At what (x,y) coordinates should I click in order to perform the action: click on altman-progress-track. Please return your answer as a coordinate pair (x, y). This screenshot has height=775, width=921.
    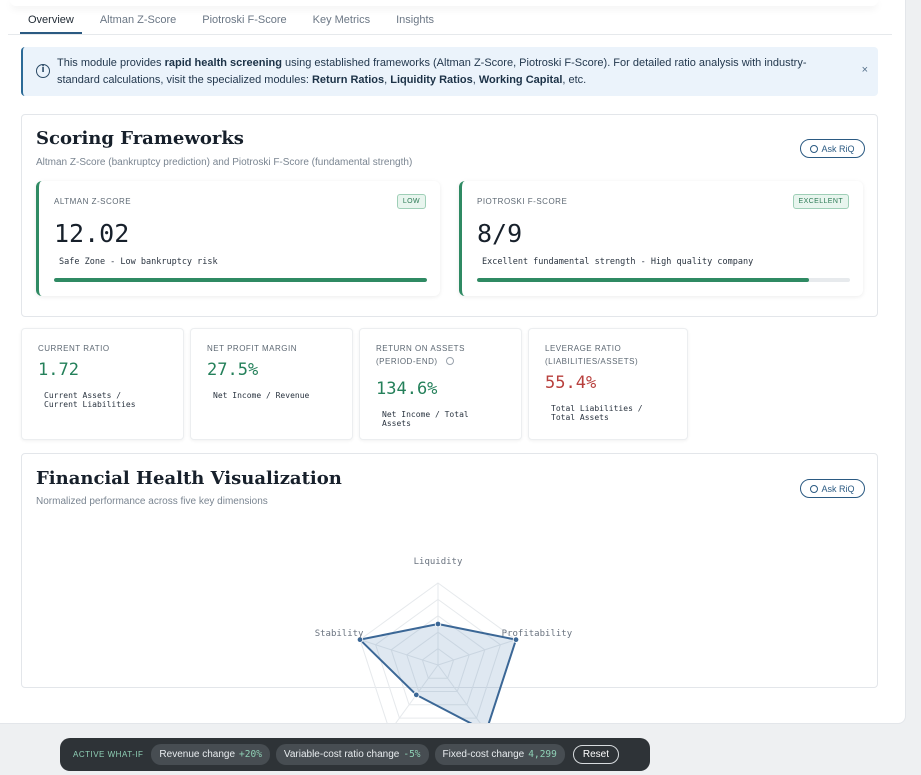
    Looking at the image, I should click on (240, 280).